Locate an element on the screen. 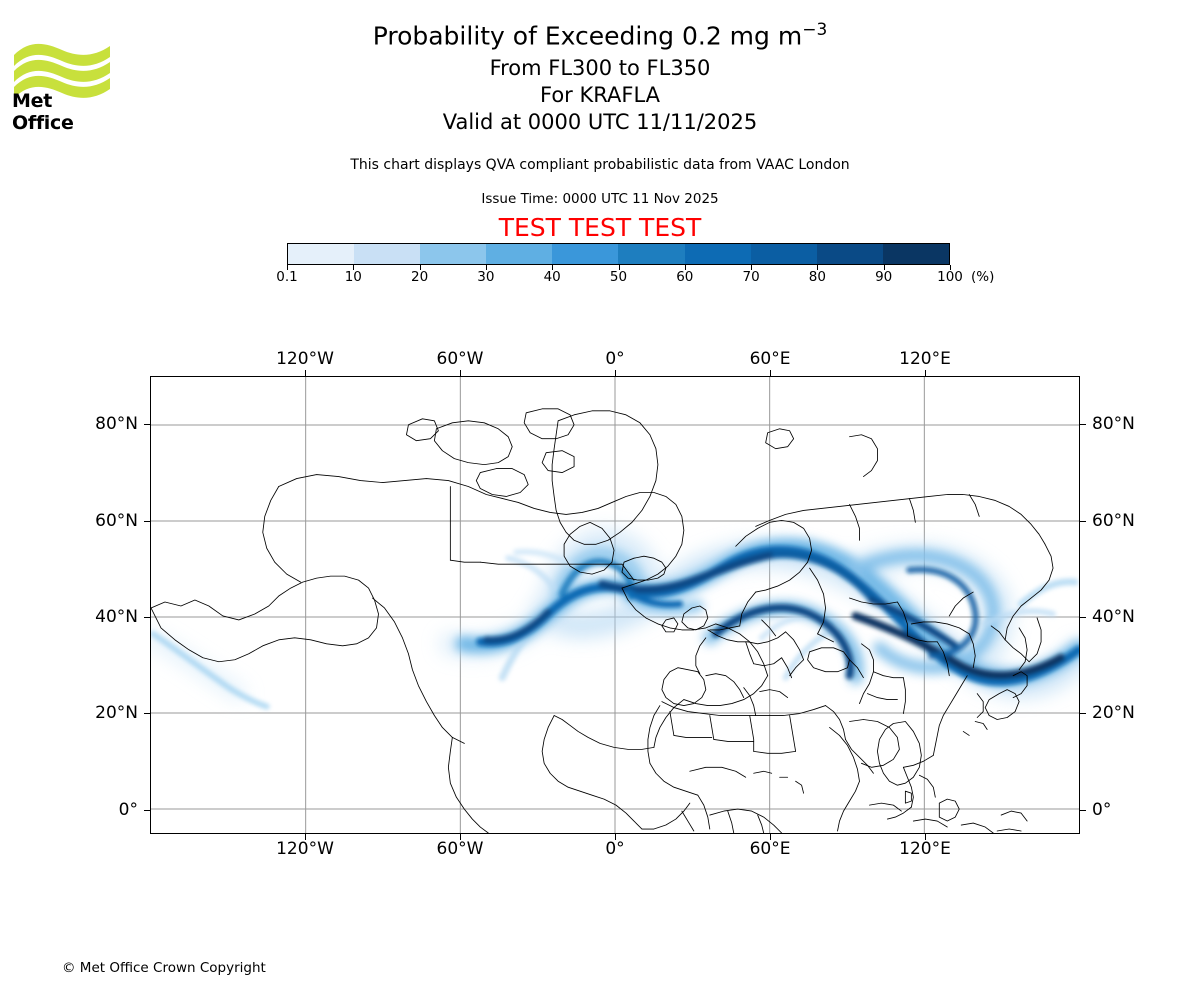  colorbar-tick-label: 40 is located at coordinates (552, 277).